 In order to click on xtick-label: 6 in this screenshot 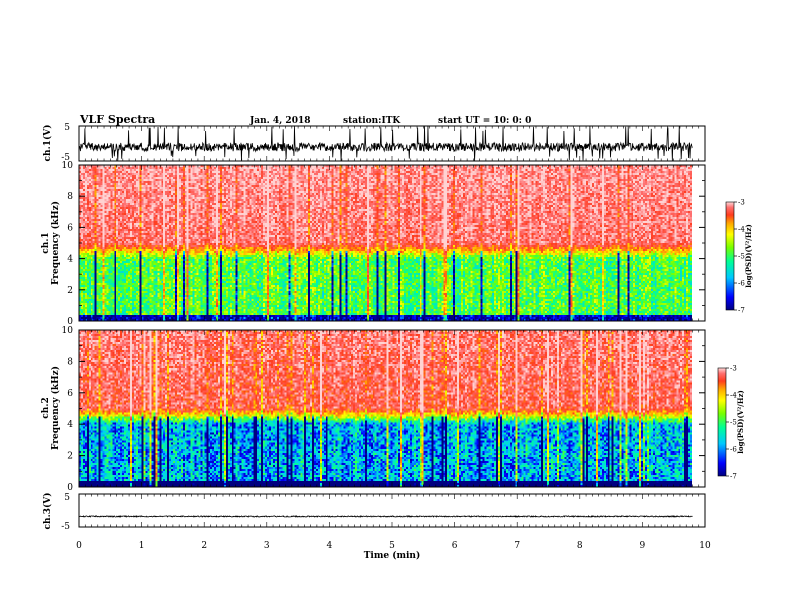, I will do `click(455, 546)`.